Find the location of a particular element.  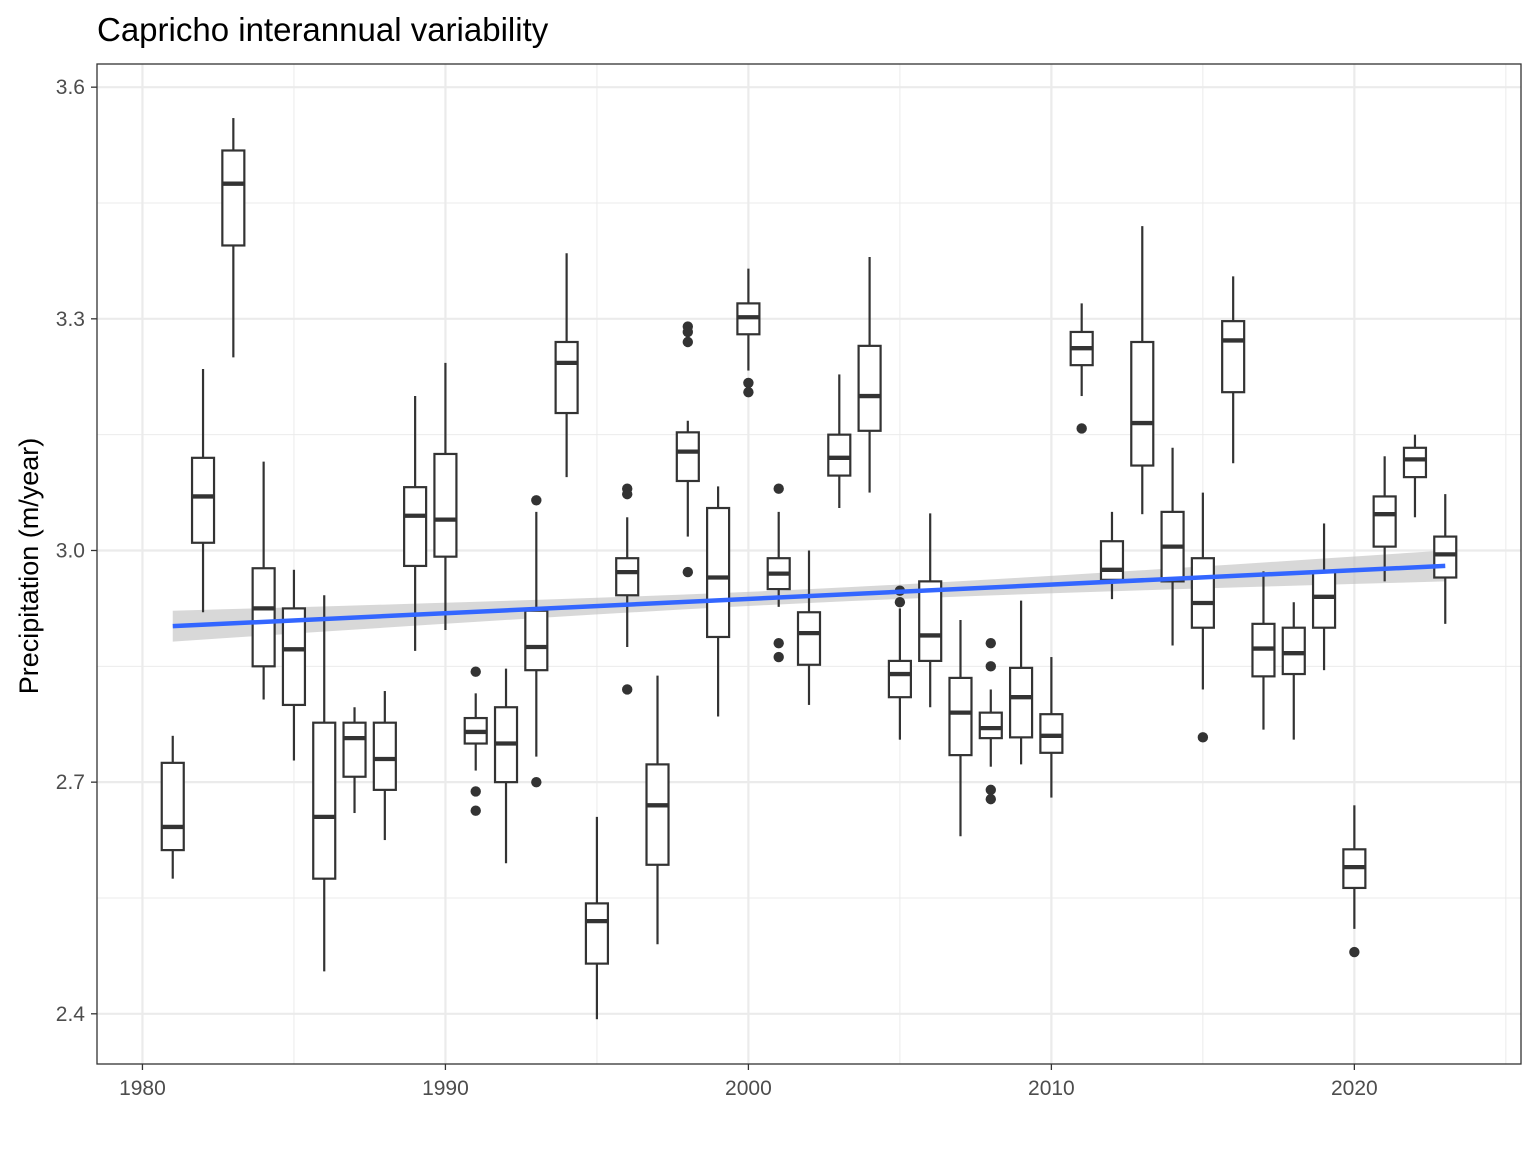

box-2019 is located at coordinates (1324, 597).